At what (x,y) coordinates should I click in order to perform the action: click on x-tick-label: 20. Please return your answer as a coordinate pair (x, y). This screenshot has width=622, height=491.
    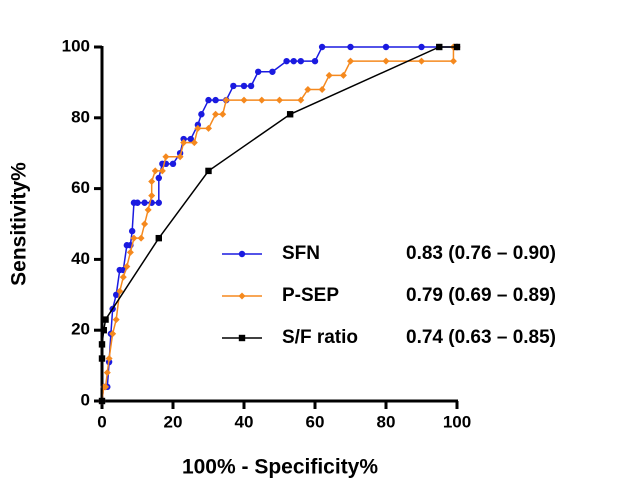
    Looking at the image, I should click on (173, 421).